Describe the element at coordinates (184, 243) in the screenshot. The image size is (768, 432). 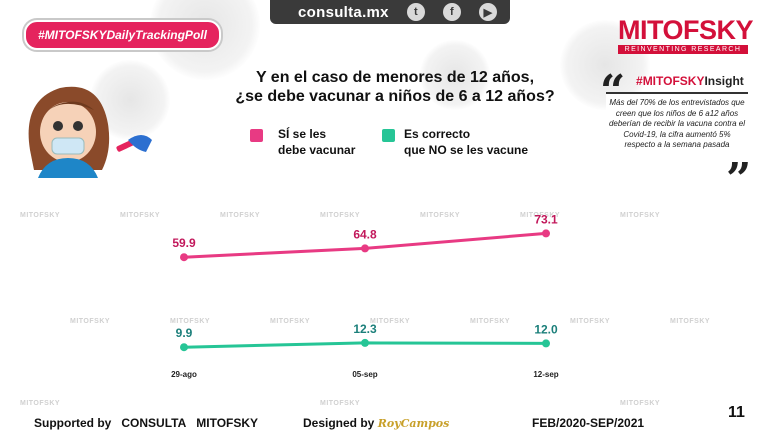
I see `data-label: 59.9` at that location.